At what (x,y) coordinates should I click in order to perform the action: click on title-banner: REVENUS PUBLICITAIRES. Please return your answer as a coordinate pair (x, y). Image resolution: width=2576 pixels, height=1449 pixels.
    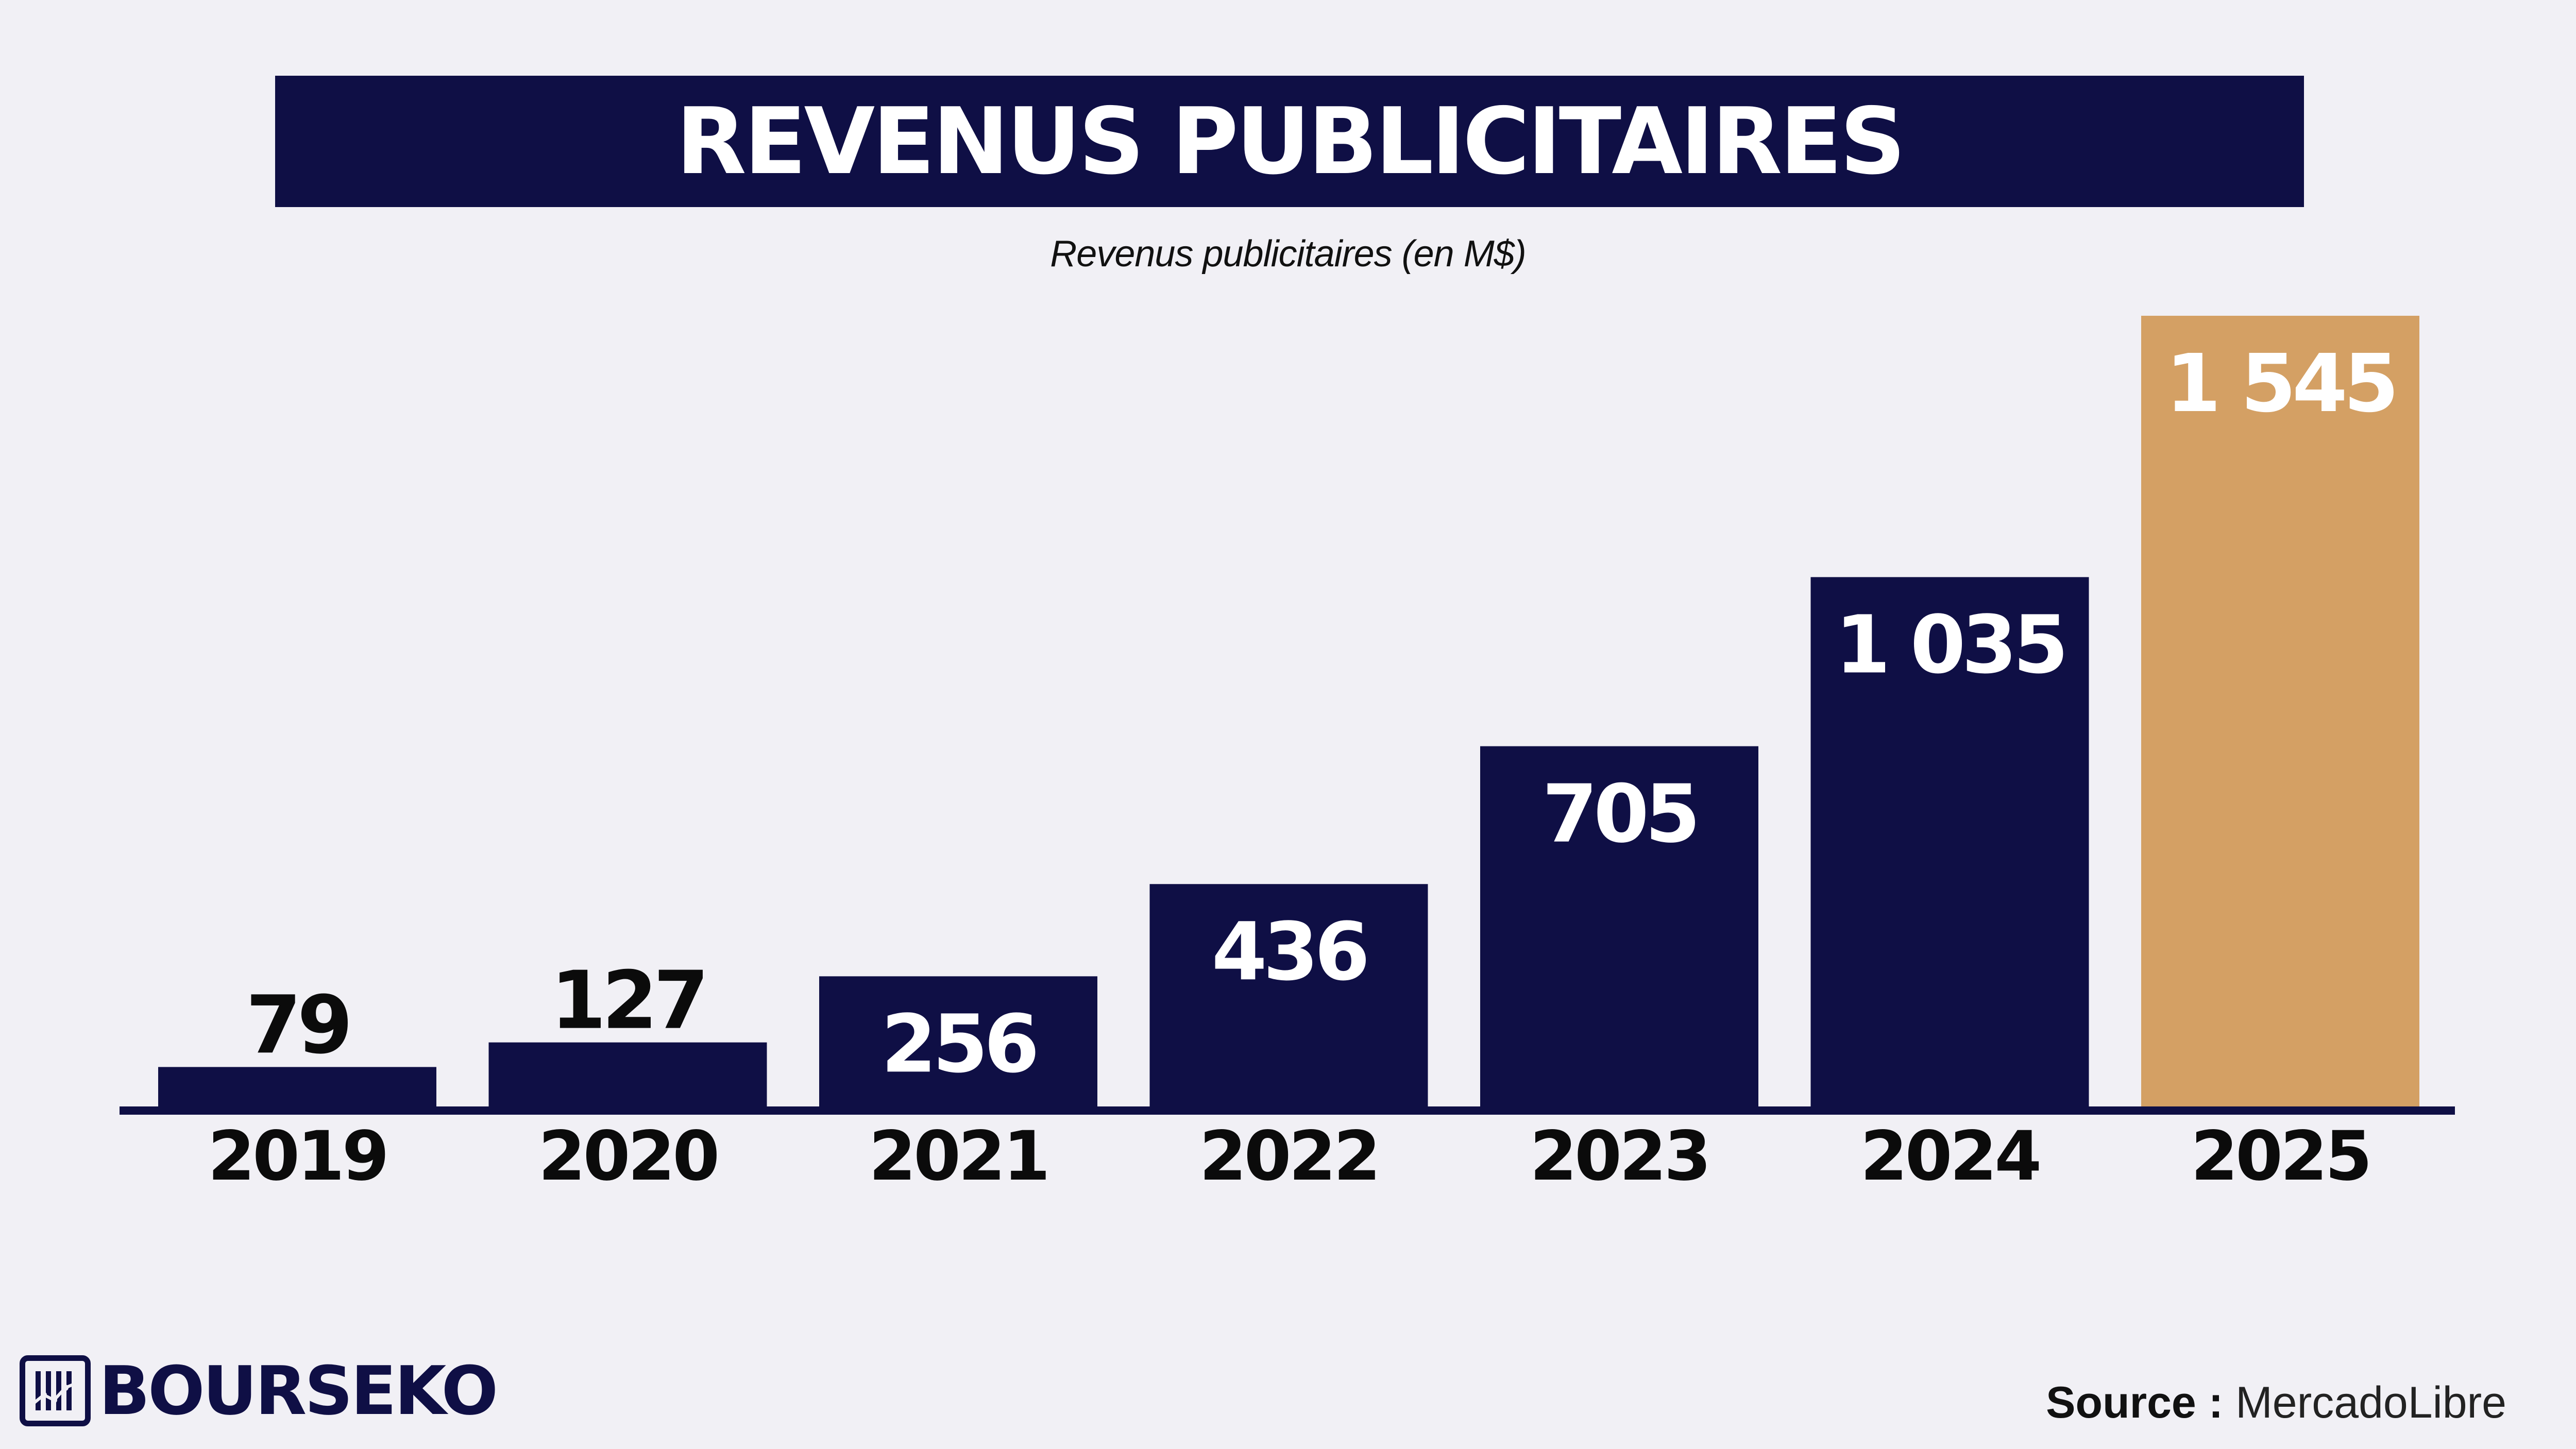
    Looking at the image, I should click on (1289, 142).